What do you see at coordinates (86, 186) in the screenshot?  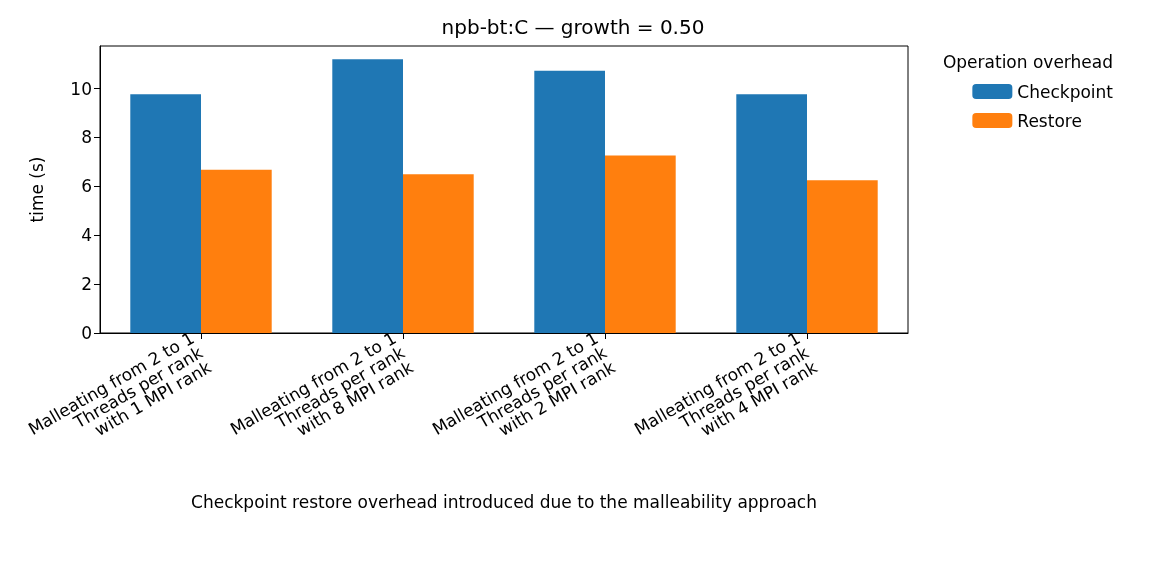 I see `y-tick-label: 6` at bounding box center [86, 186].